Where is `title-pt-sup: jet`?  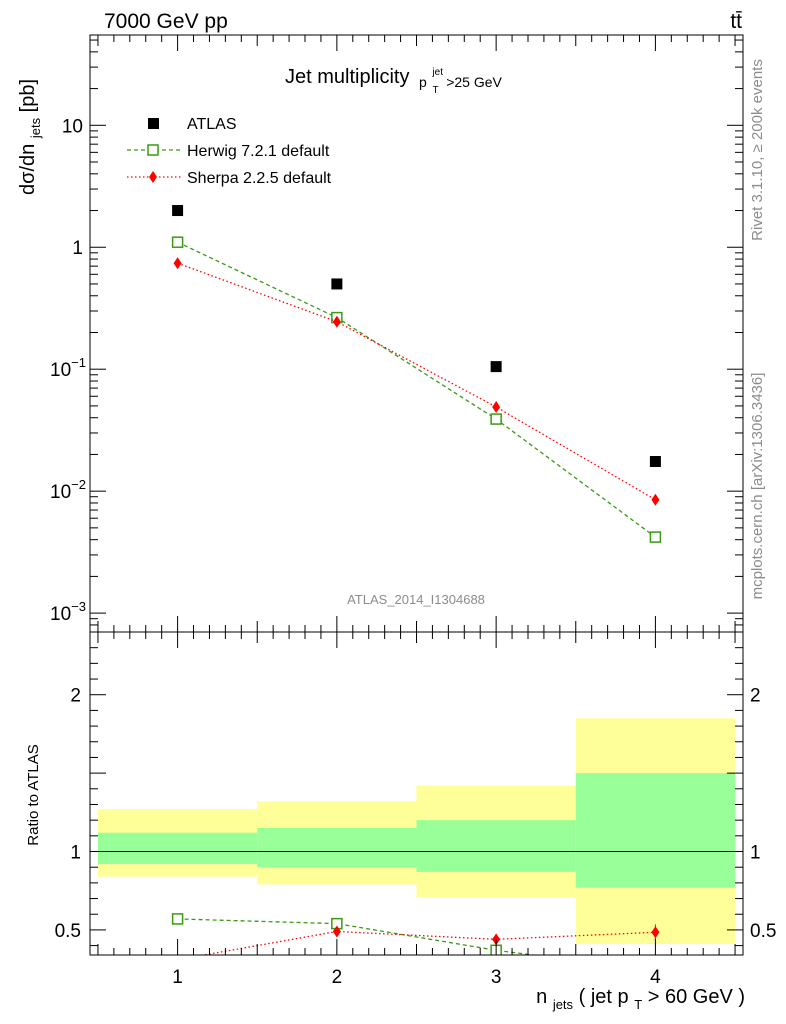 title-pt-sup: jet is located at coordinates (437, 72).